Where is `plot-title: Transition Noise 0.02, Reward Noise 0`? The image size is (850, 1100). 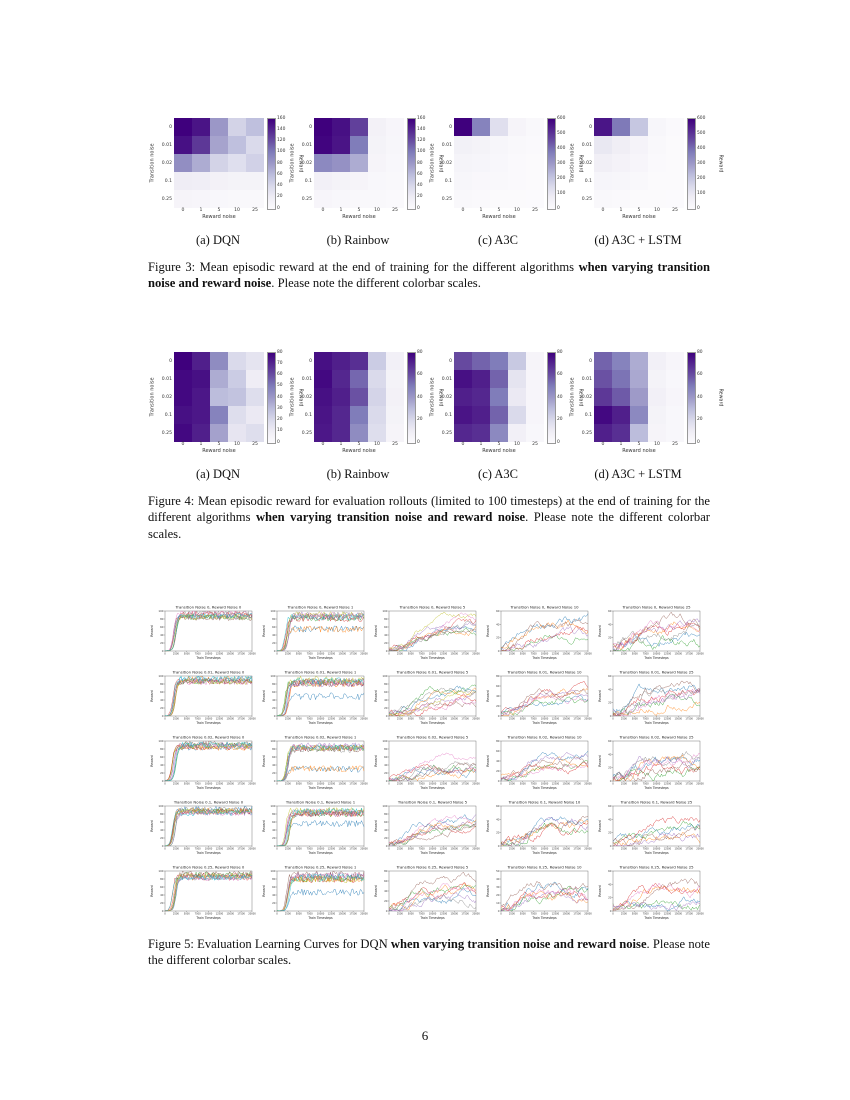
plot-title: Transition Noise 0.02, Reward Noise 0 is located at coordinates (208, 737).